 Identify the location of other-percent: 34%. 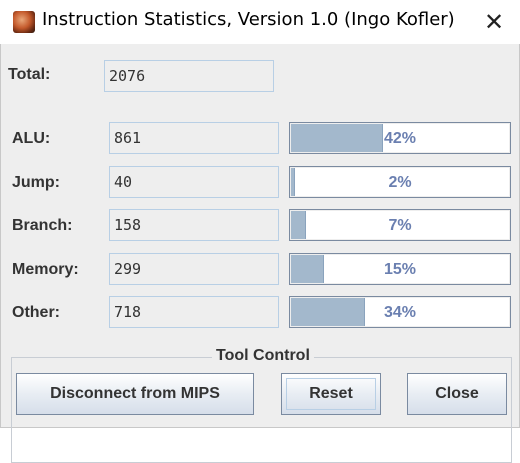
(400, 312).